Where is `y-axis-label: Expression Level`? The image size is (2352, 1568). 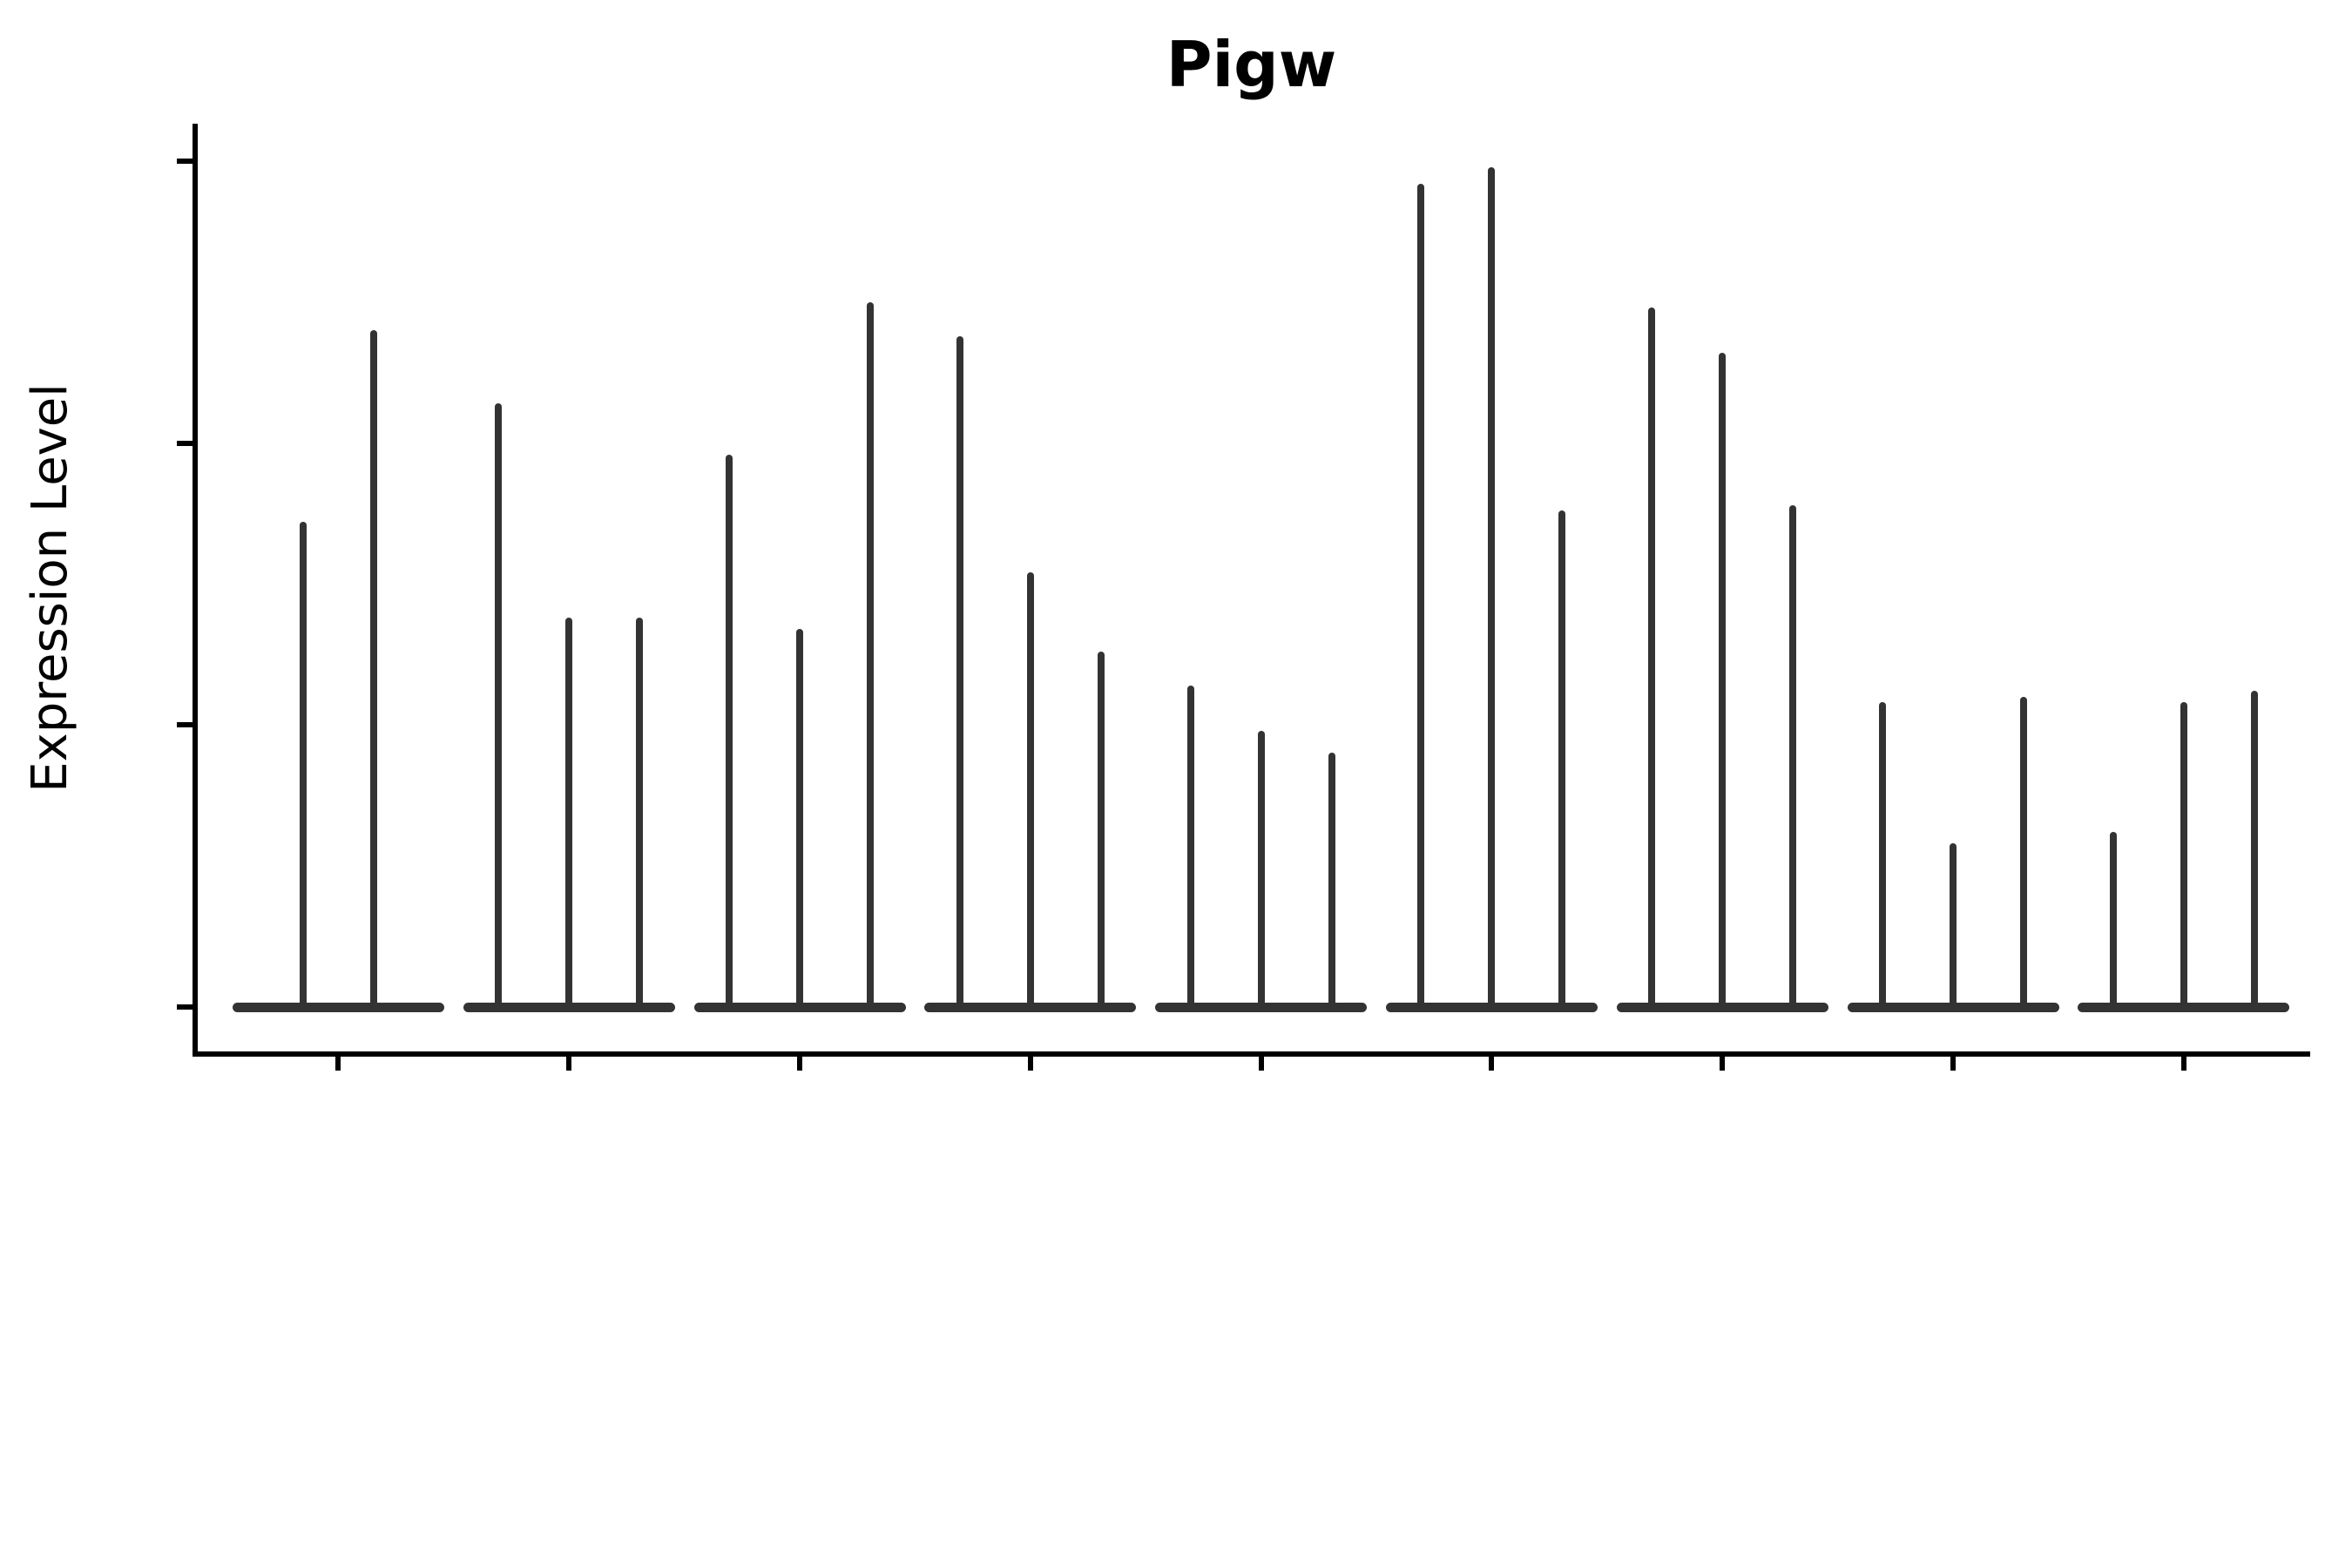
y-axis-label: Expression Level is located at coordinates (50, 587).